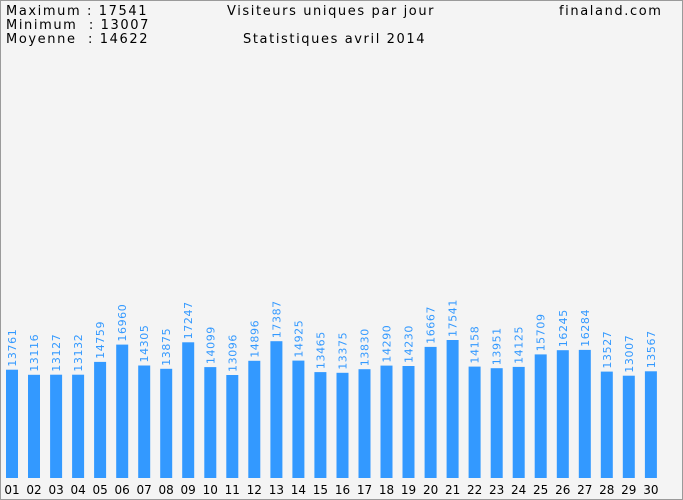 The image size is (683, 500). What do you see at coordinates (276, 490) in the screenshot?
I see `day-label-13: 13` at bounding box center [276, 490].